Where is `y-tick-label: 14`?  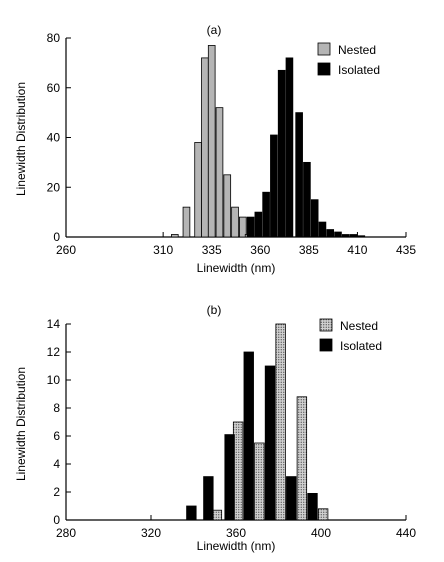
y-tick-label: 14 is located at coordinates (54, 324).